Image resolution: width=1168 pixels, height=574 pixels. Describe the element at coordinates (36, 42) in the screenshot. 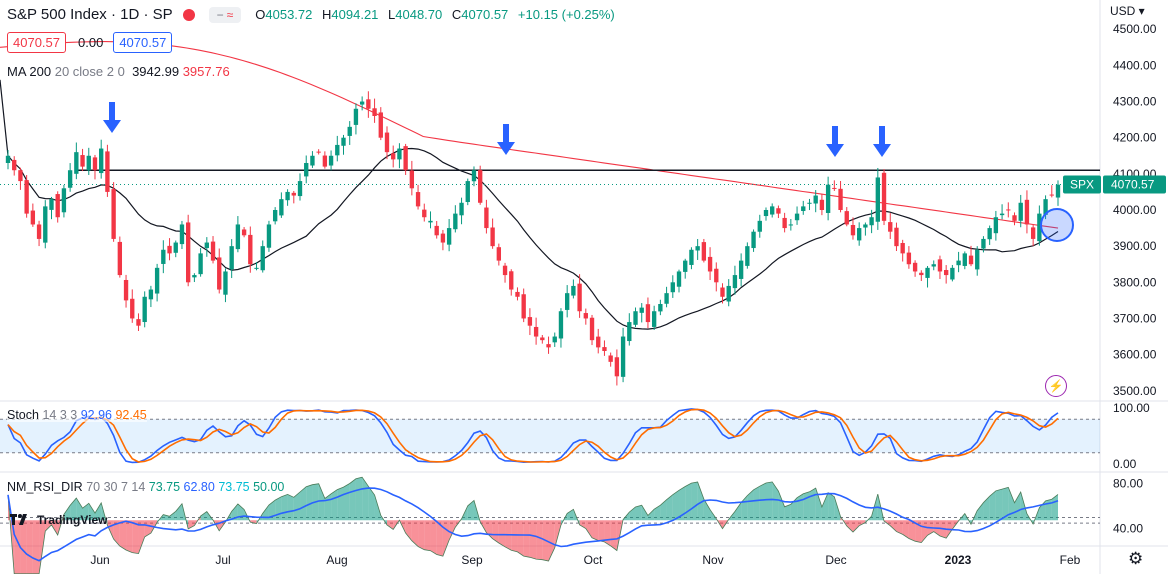

I see `sell-button: 4070.57` at that location.